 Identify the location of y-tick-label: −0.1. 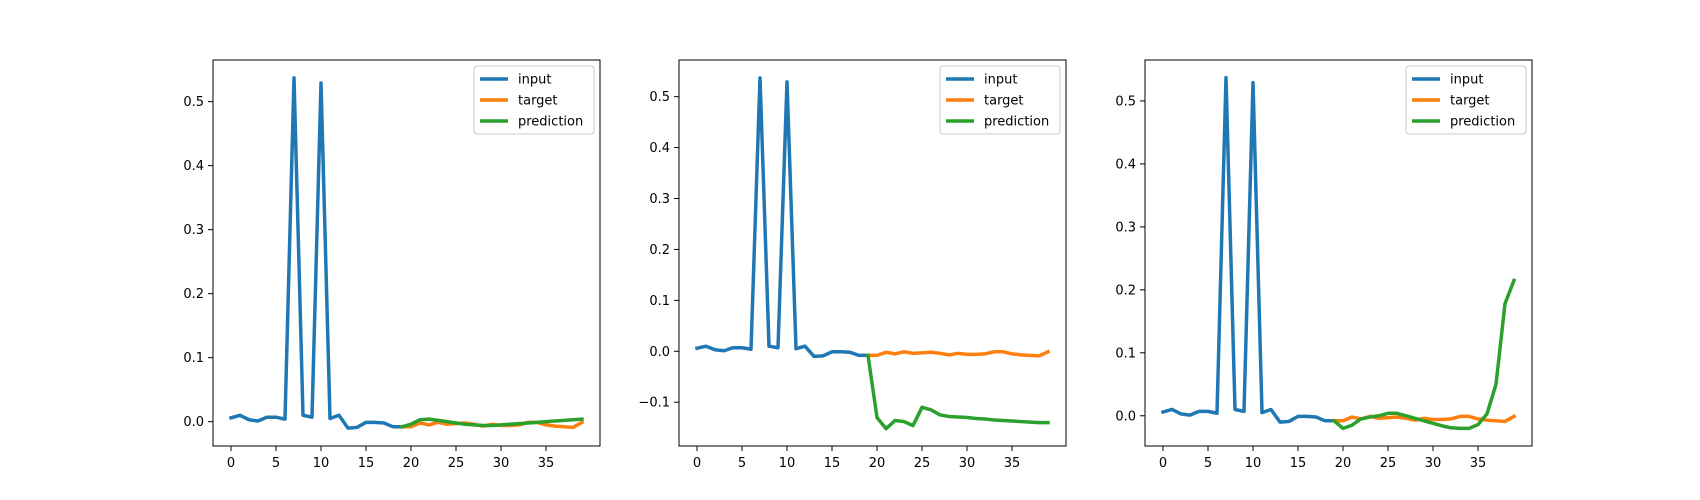
(654, 403).